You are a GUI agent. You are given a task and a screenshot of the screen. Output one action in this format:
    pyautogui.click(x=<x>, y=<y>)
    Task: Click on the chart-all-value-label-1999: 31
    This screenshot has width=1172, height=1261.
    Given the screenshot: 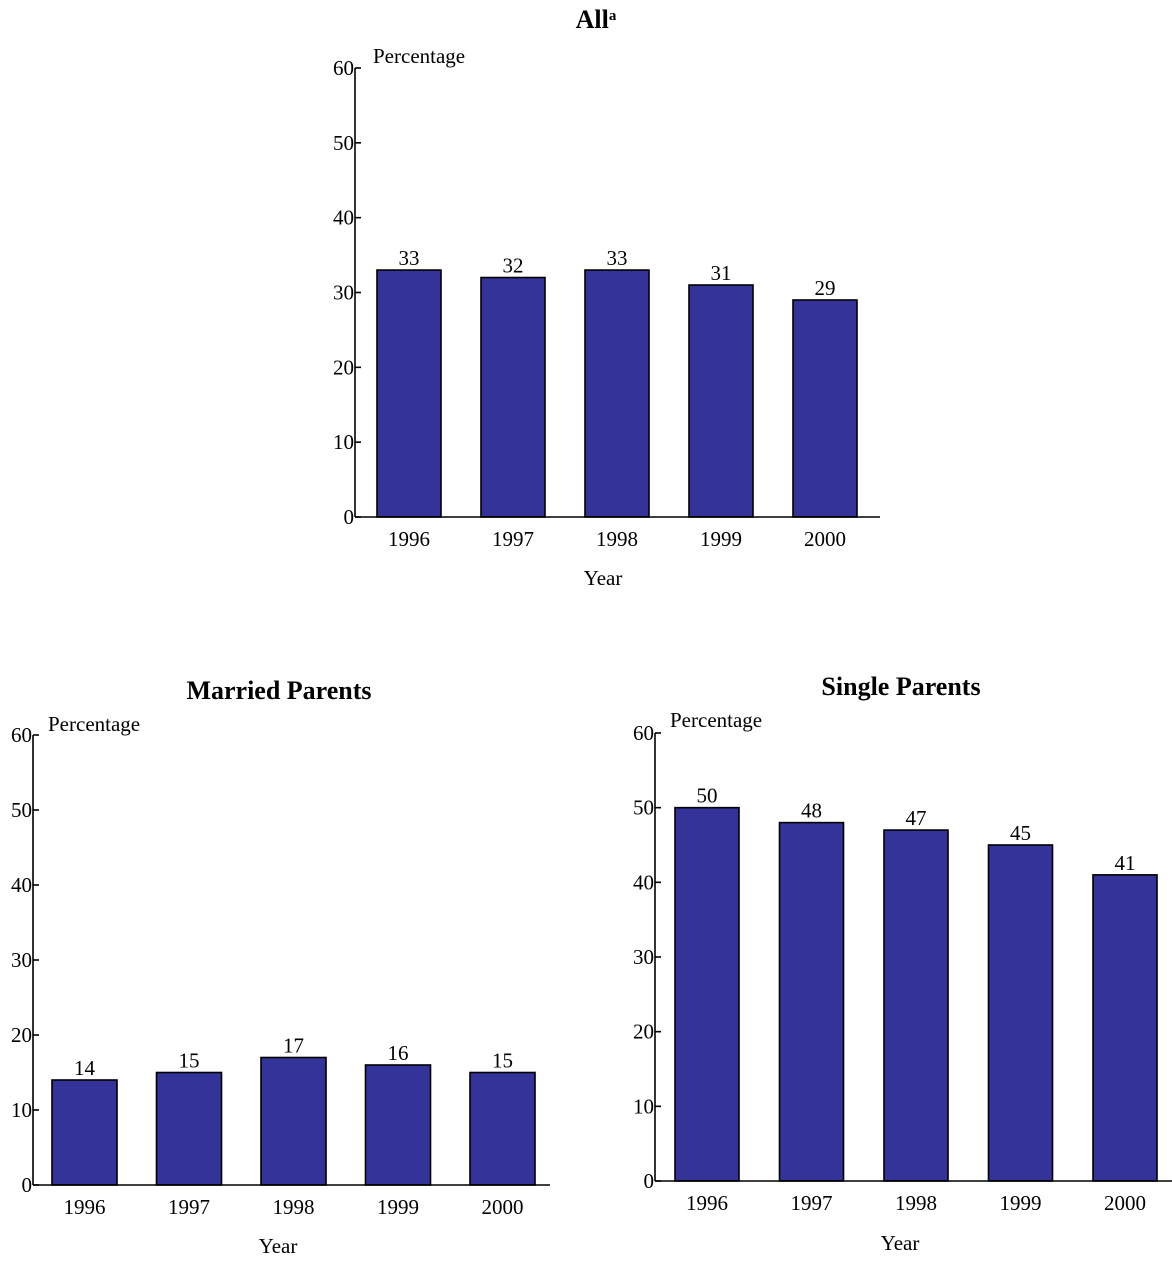 What is the action you would take?
    pyautogui.click(x=721, y=273)
    